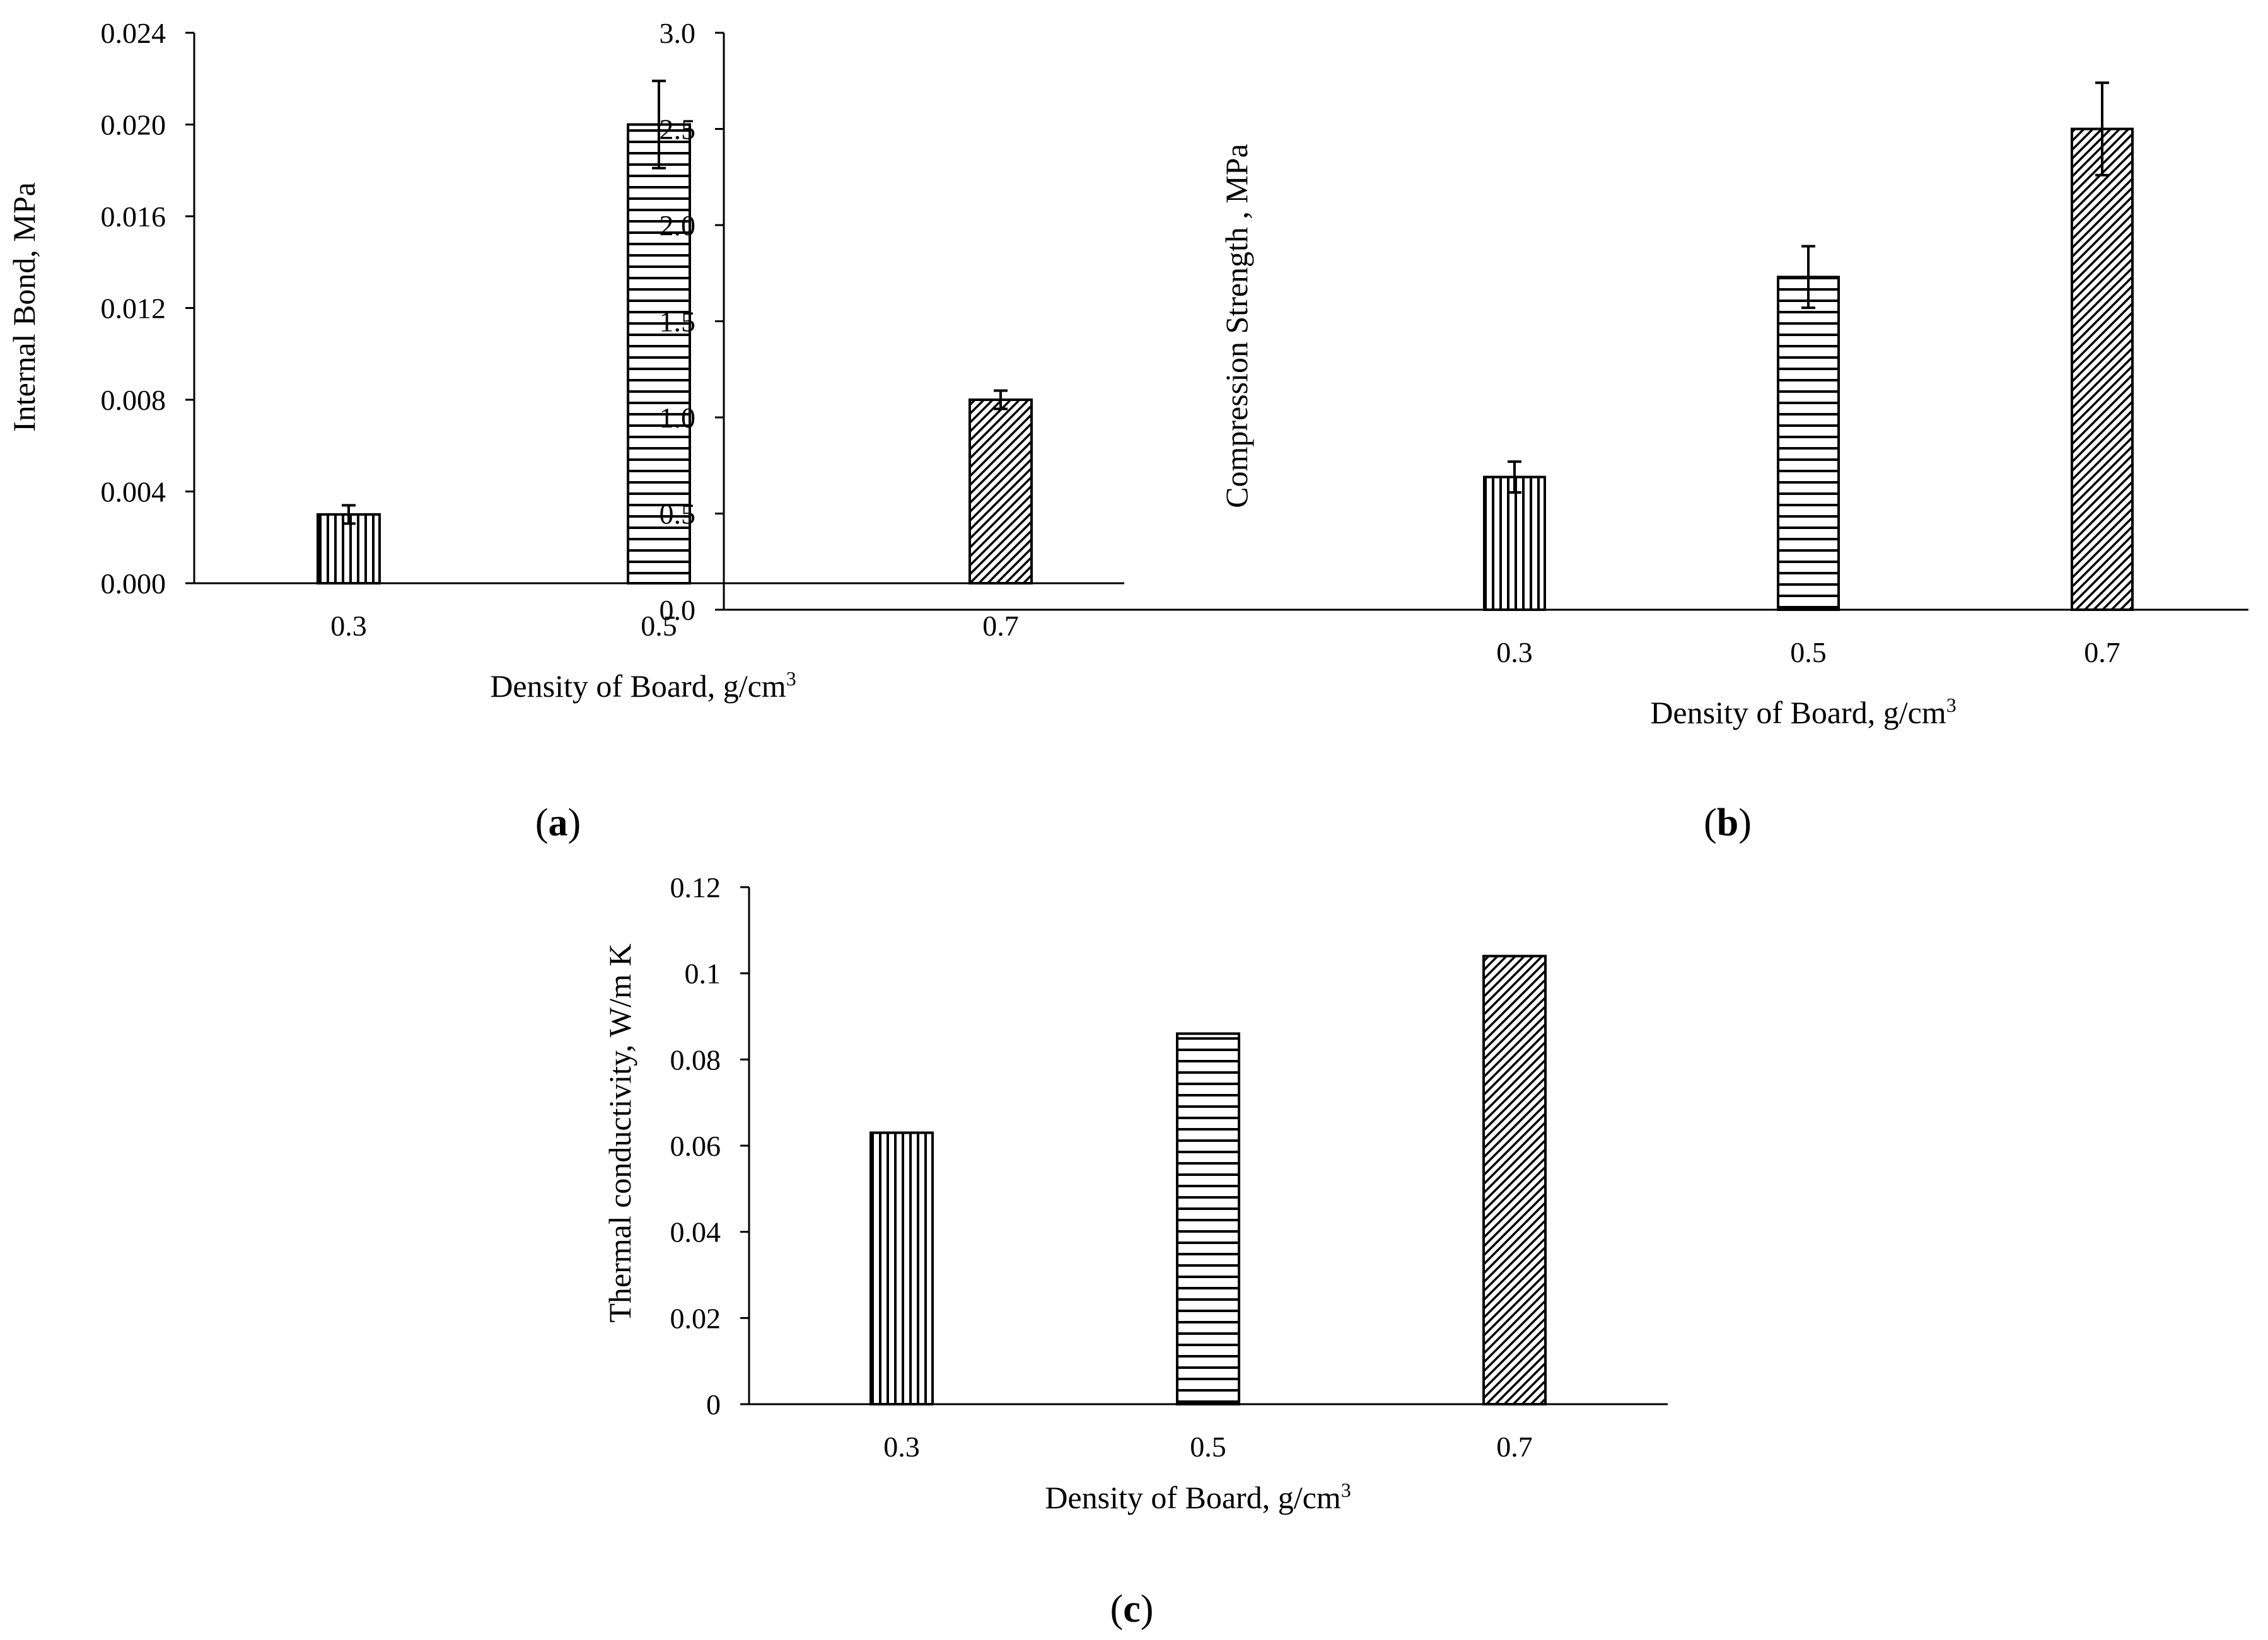 The image size is (2268, 1640). I want to click on chart-c-ylabel: Thermal conductivity, W/m K, so click(620, 1132).